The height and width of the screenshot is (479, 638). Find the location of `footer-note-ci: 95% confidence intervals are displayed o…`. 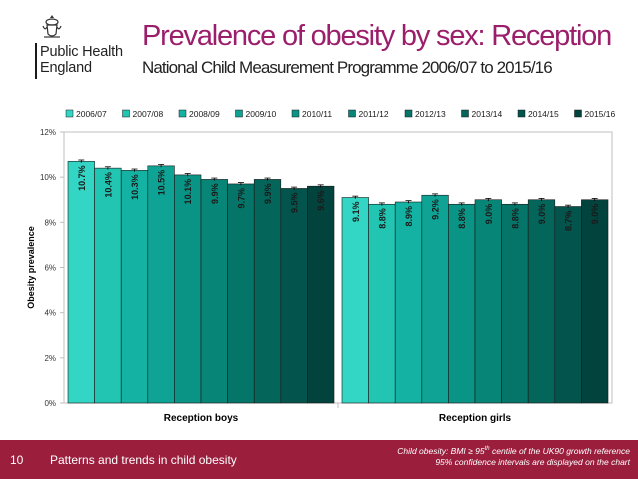

footer-note-ci: 95% confidence intervals are displayed o… is located at coordinates (532, 462).